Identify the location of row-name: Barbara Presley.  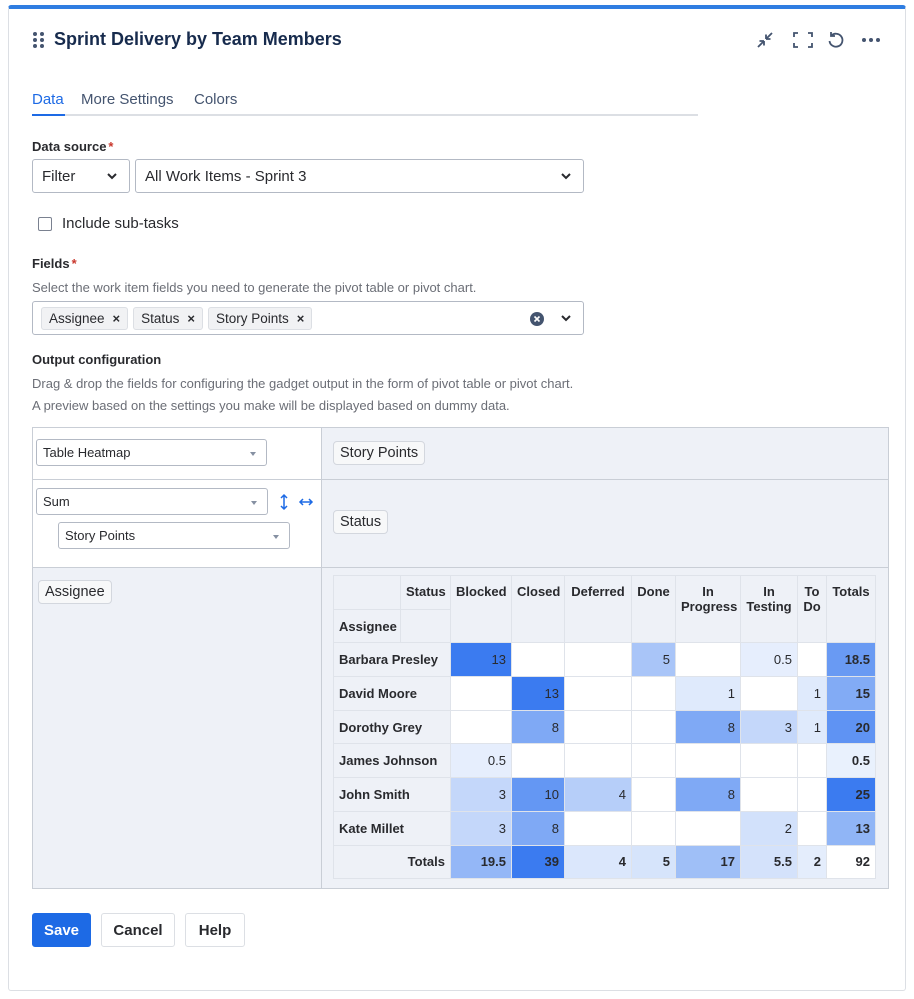
(392, 660).